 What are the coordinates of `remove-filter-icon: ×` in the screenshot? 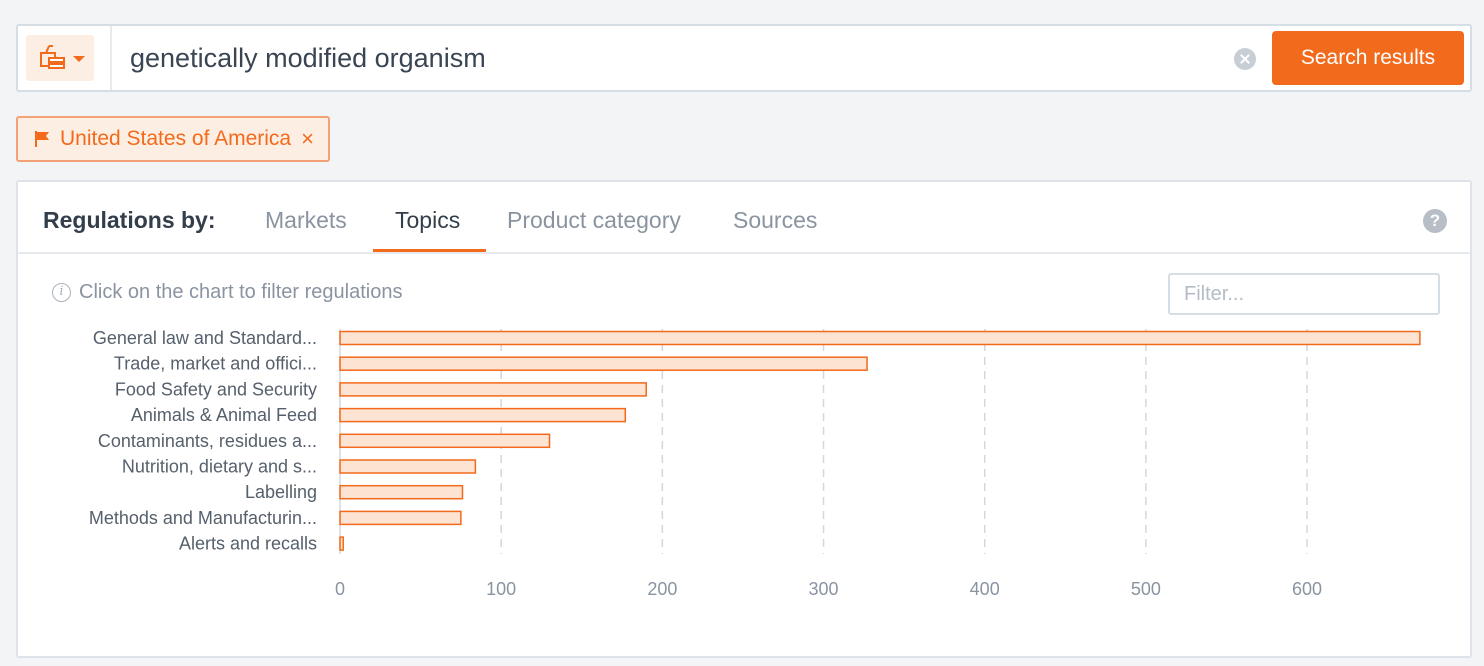 It's located at (307, 138).